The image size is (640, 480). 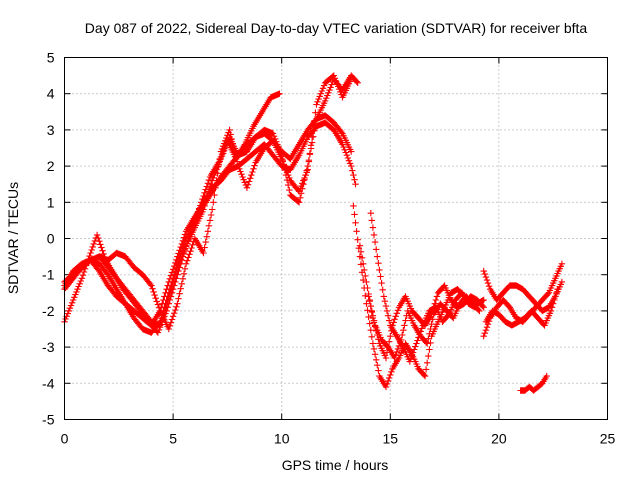 I want to click on y-tick-label: 4, so click(x=51, y=94).